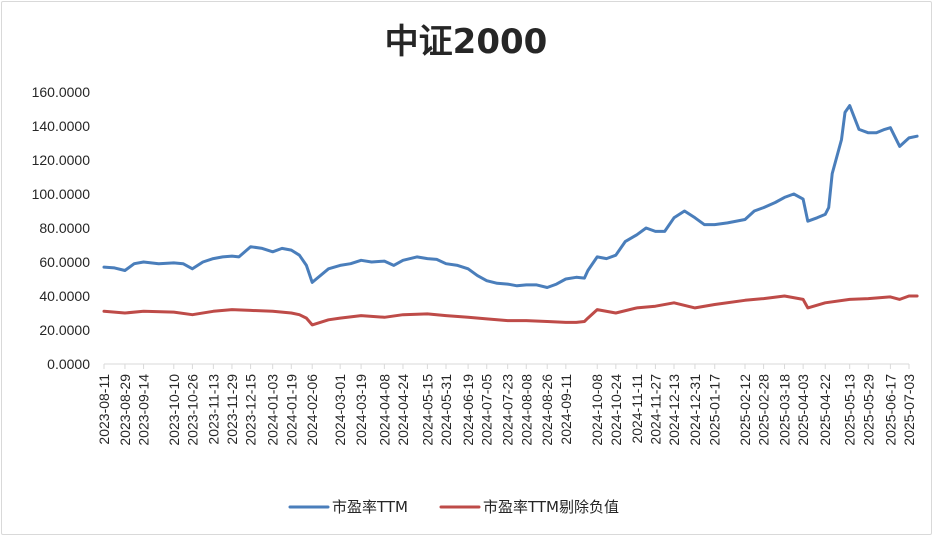  I want to click on x-tick-label: 2023-08-11, so click(104, 409).